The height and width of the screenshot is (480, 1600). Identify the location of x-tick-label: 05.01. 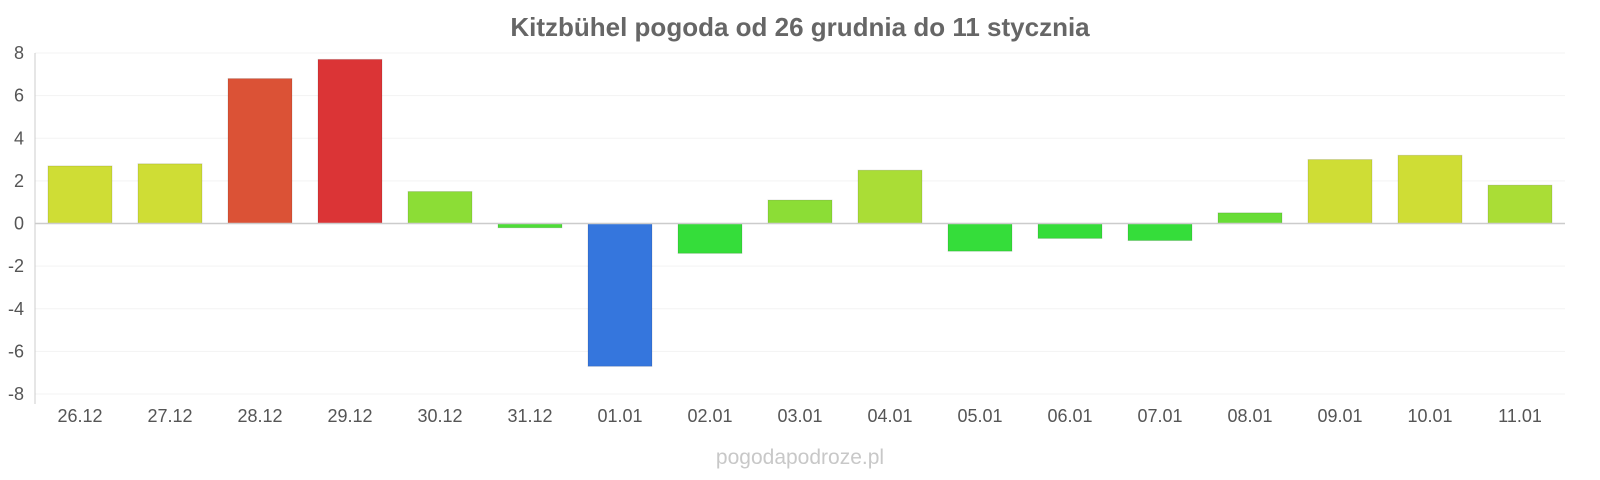
(979, 416).